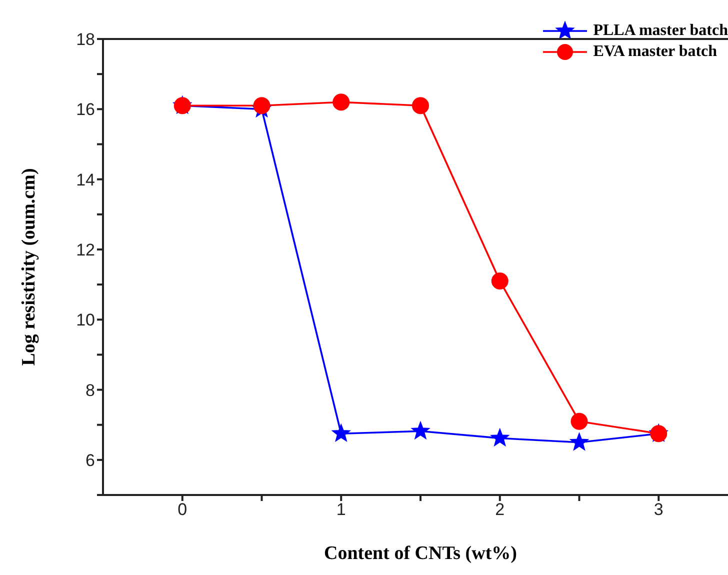 This screenshot has width=728, height=575. Describe the element at coordinates (500, 510) in the screenshot. I see `x-tick-label: 2` at that location.